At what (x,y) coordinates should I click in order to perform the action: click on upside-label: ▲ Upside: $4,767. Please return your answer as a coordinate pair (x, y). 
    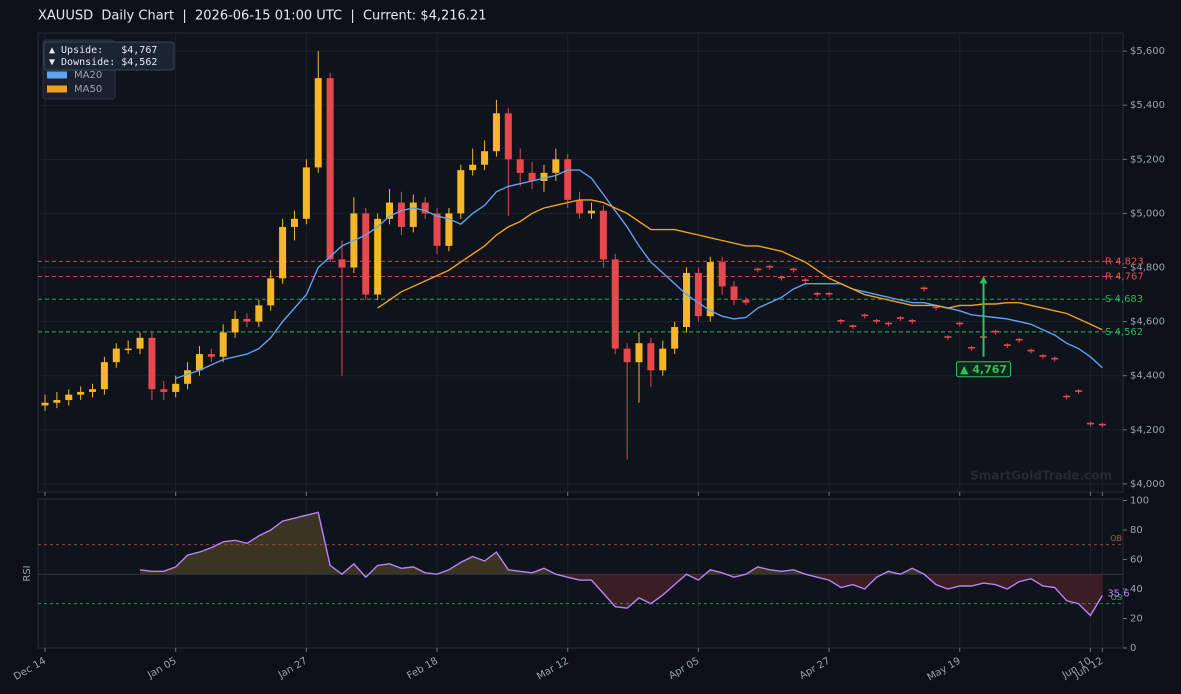
    Looking at the image, I should click on (103, 50).